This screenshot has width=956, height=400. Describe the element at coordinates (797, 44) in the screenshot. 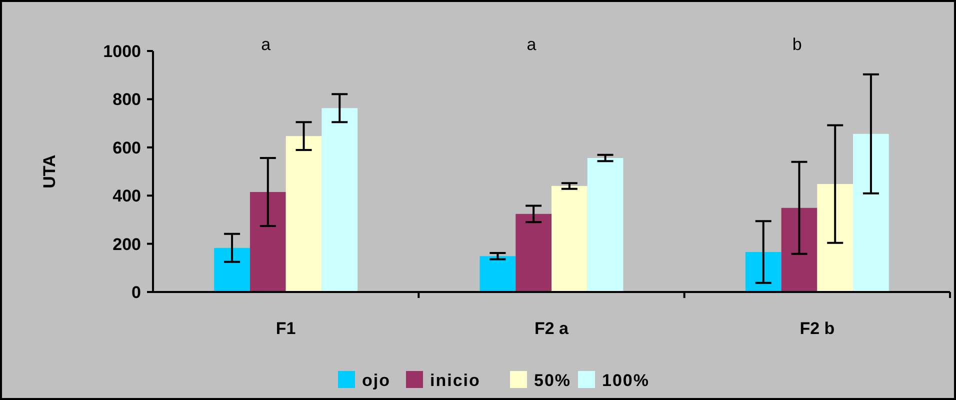

I see `annotation: b` at that location.